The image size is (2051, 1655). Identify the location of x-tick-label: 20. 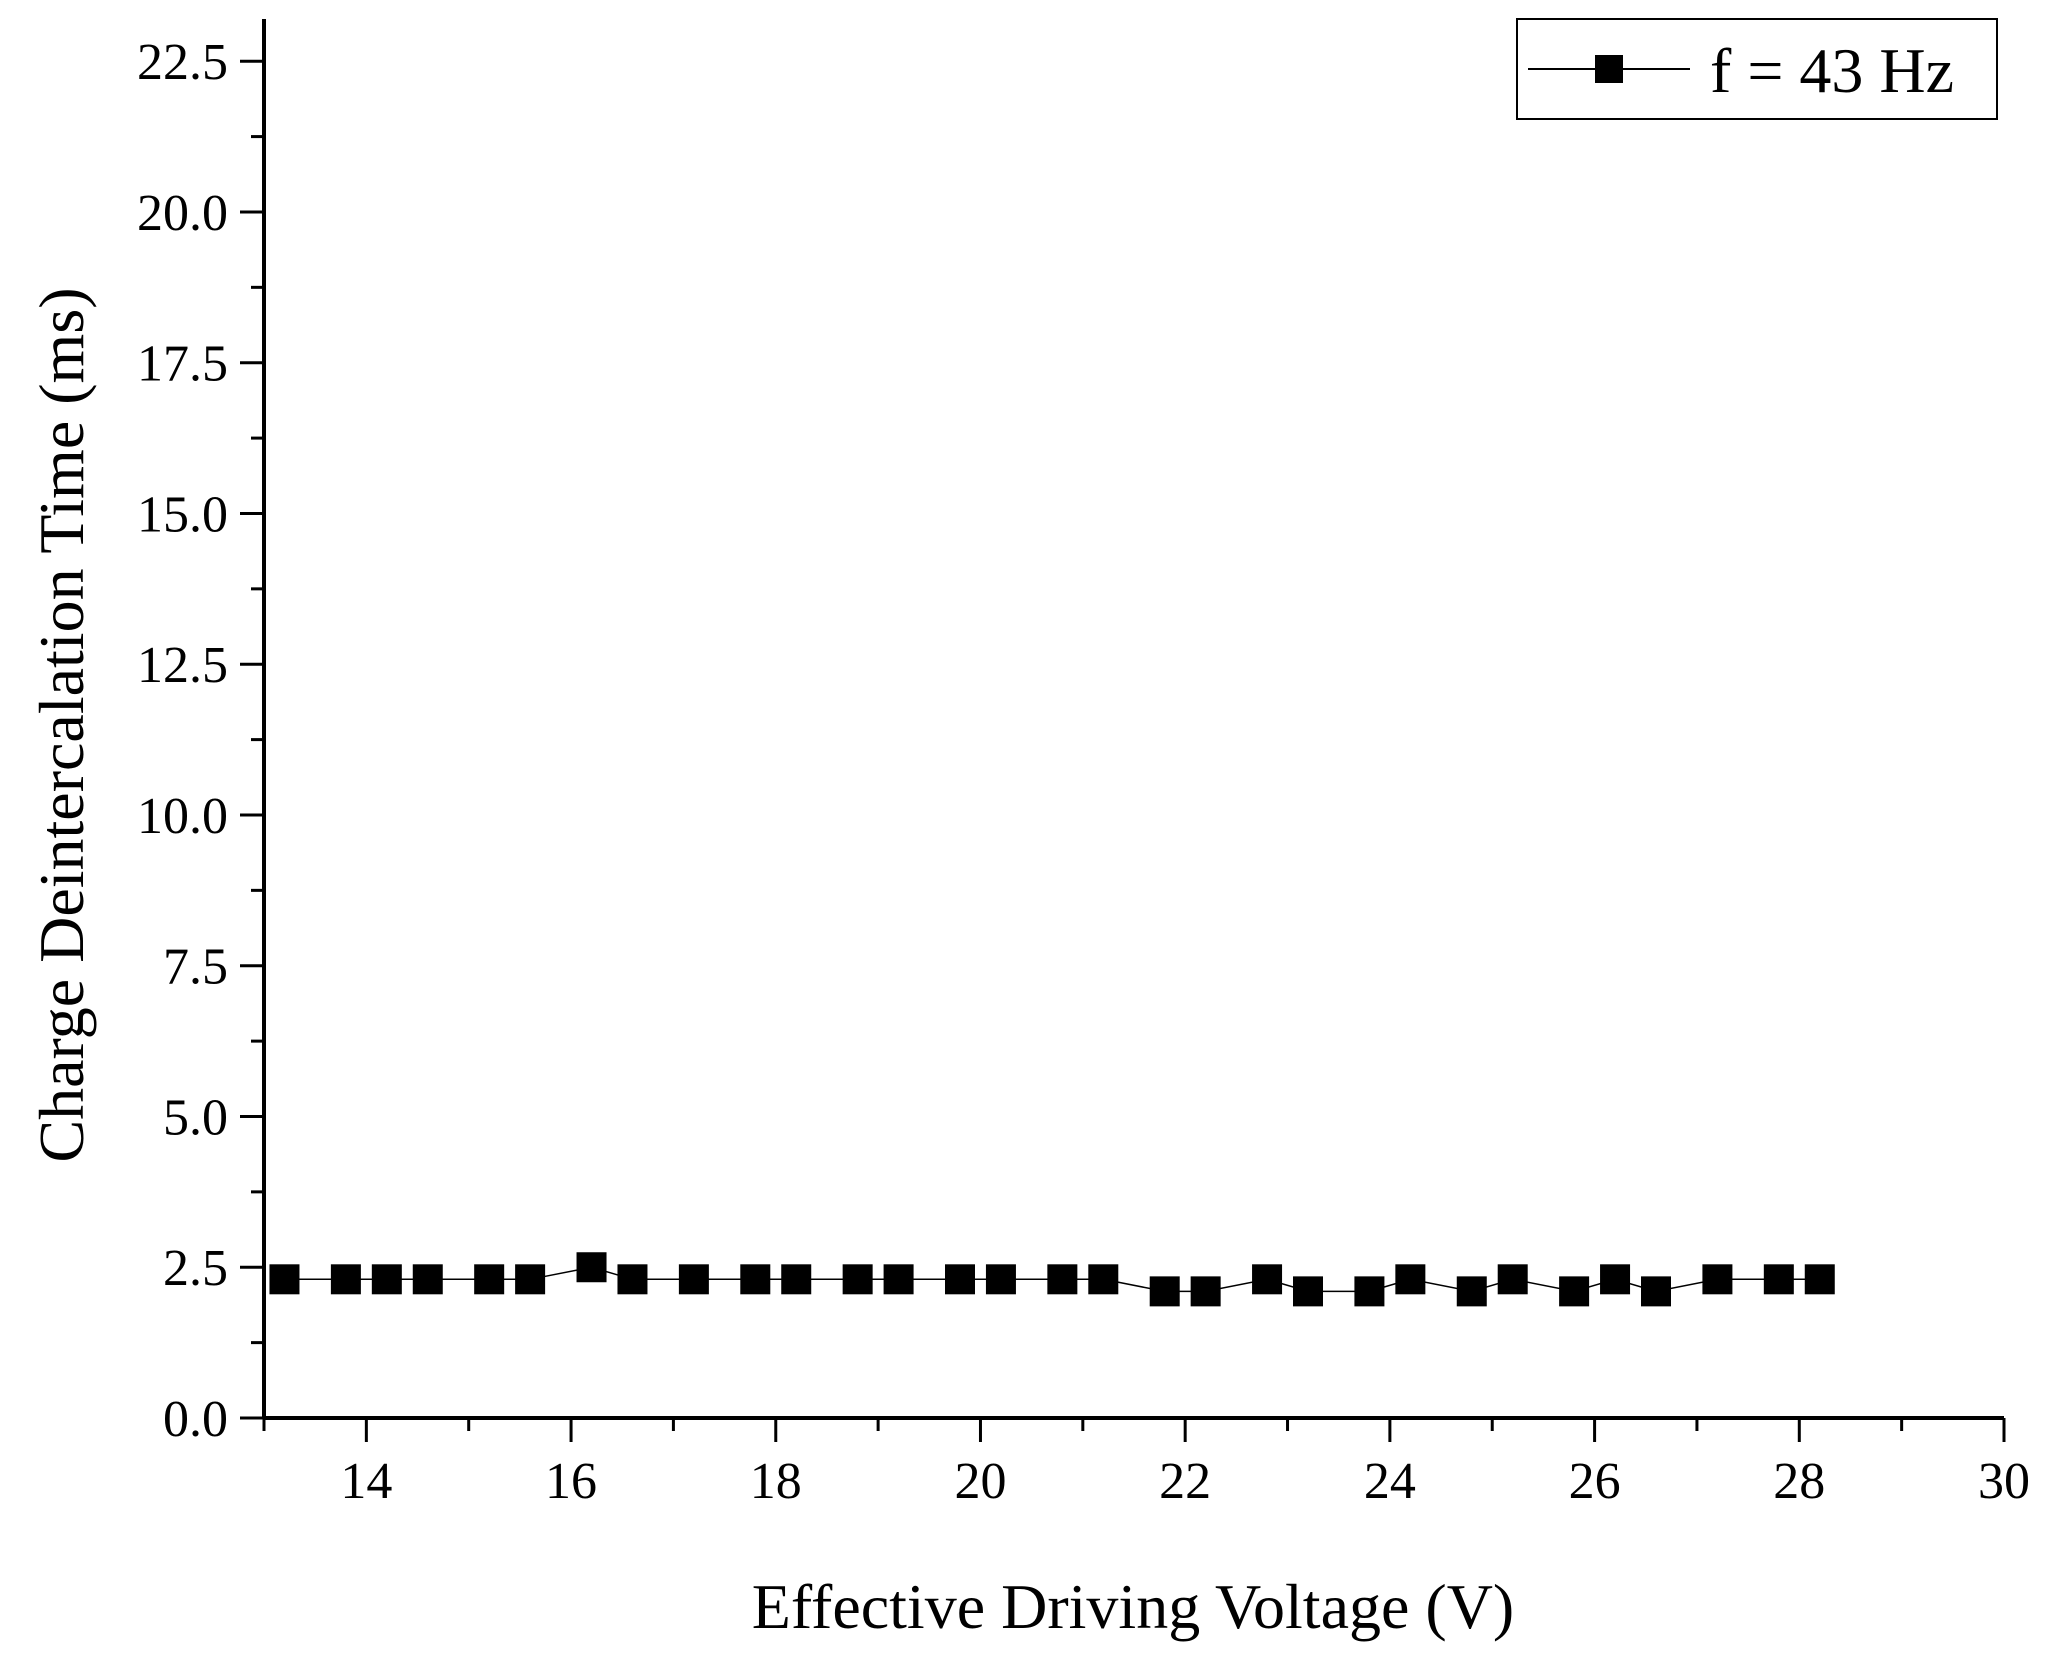
(980, 1481).